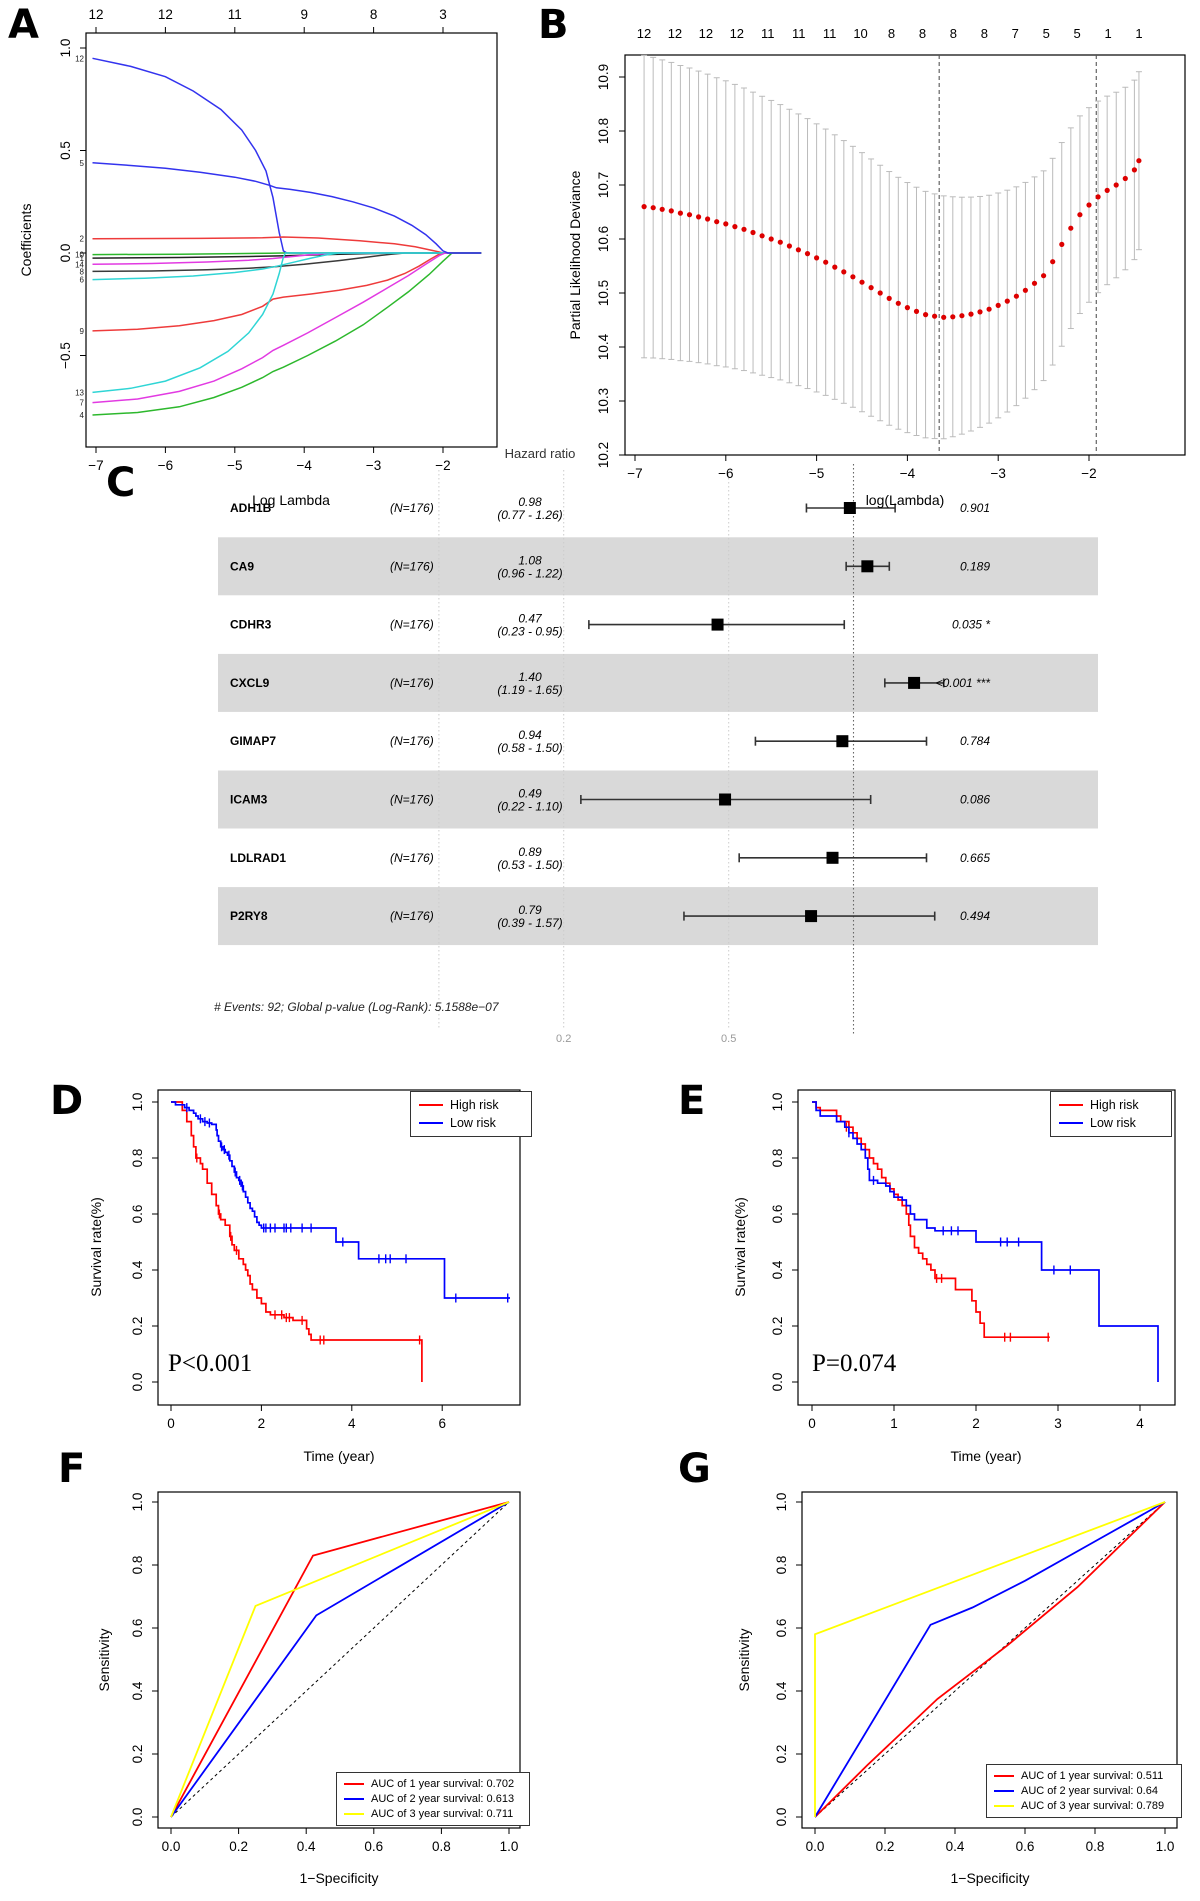 This screenshot has height=1901, width=1200. What do you see at coordinates (82, 415) in the screenshot?
I see `svg-text: 4` at bounding box center [82, 415].